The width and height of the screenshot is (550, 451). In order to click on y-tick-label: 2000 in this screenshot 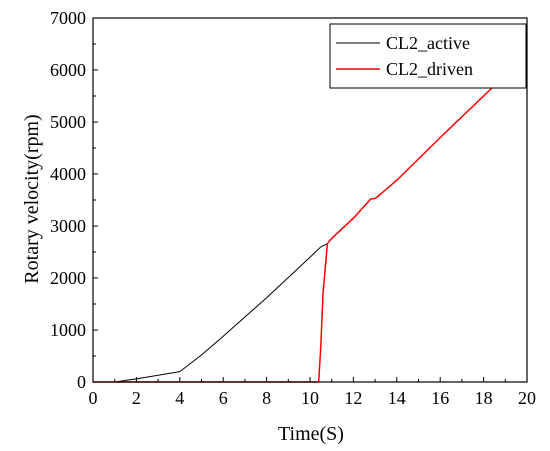, I will do `click(68, 278)`.